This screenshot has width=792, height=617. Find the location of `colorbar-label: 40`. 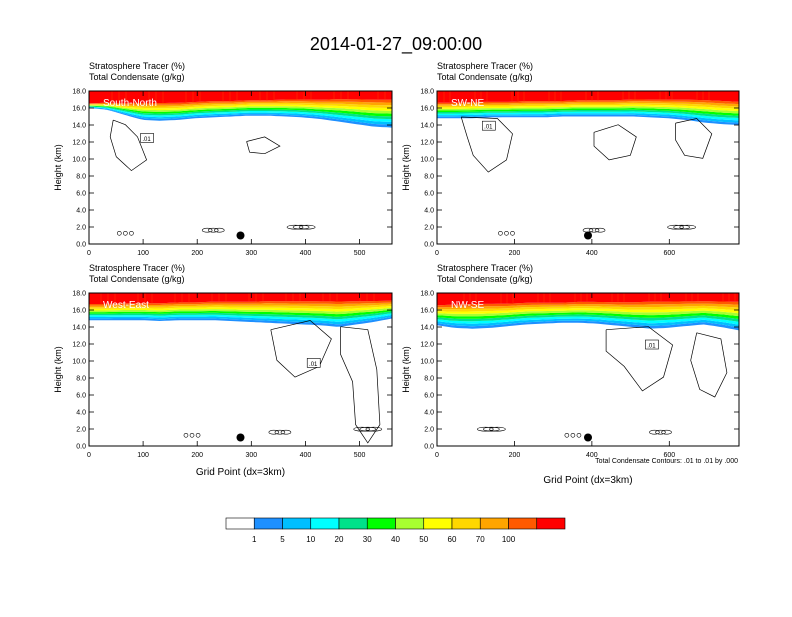

colorbar-label: 40 is located at coordinates (395, 539).